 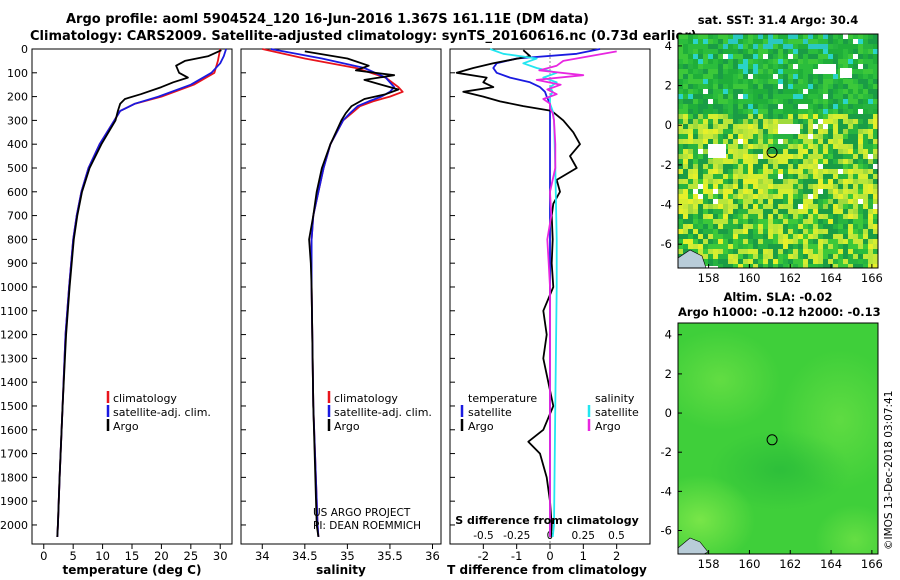 What do you see at coordinates (666, 165) in the screenshot?
I see `map-y-tick-label: -2` at bounding box center [666, 165].